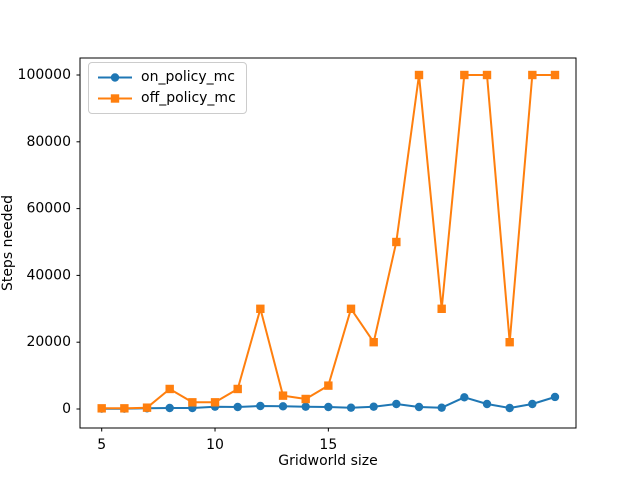  What do you see at coordinates (188, 77) in the screenshot?
I see `legend-label: on_policy_mc` at bounding box center [188, 77].